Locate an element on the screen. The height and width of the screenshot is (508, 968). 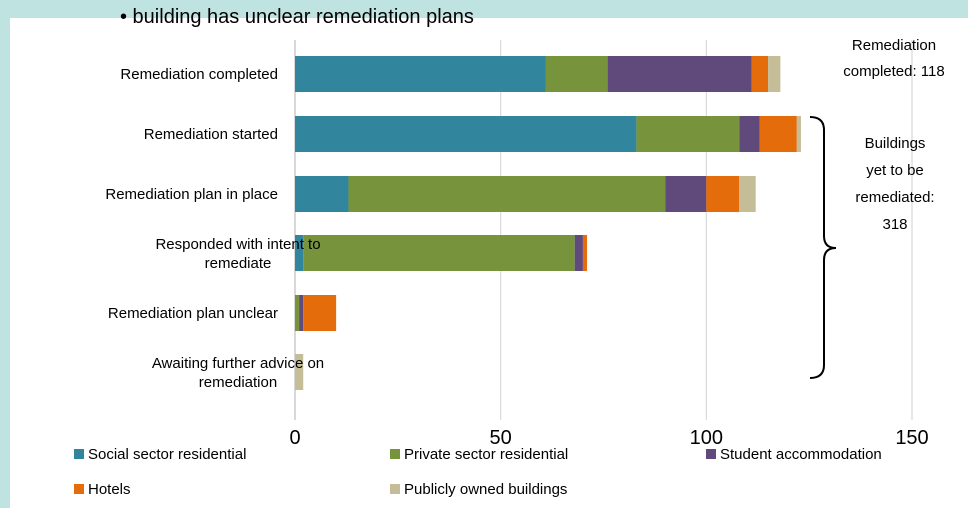
annotation-completed: Remediation is located at coordinates (894, 45).